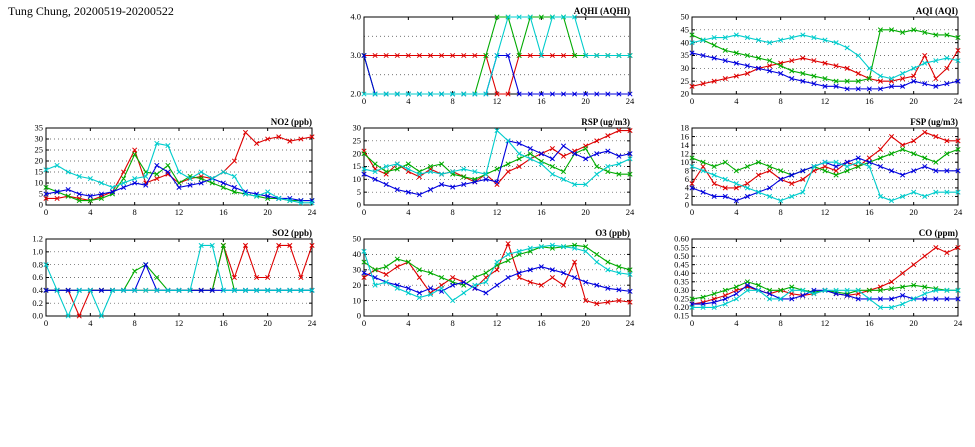 Image resolution: width=975 pixels, height=447 pixels. What do you see at coordinates (869, 101) in the screenshot?
I see `aqi-xtick-label: 16` at bounding box center [869, 101].